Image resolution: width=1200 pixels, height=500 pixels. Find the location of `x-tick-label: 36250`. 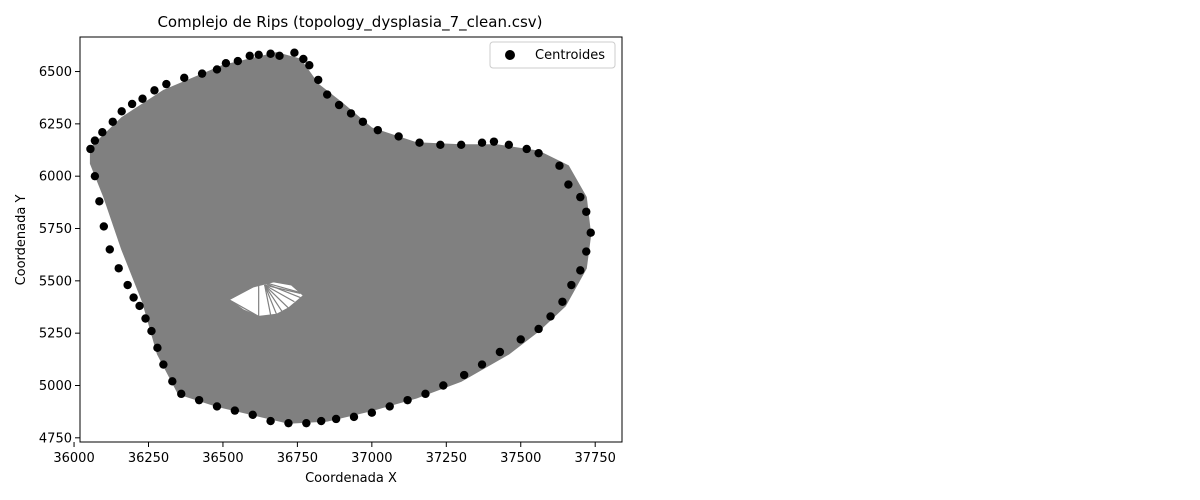

x-tick-label: 36250 is located at coordinates (148, 458).